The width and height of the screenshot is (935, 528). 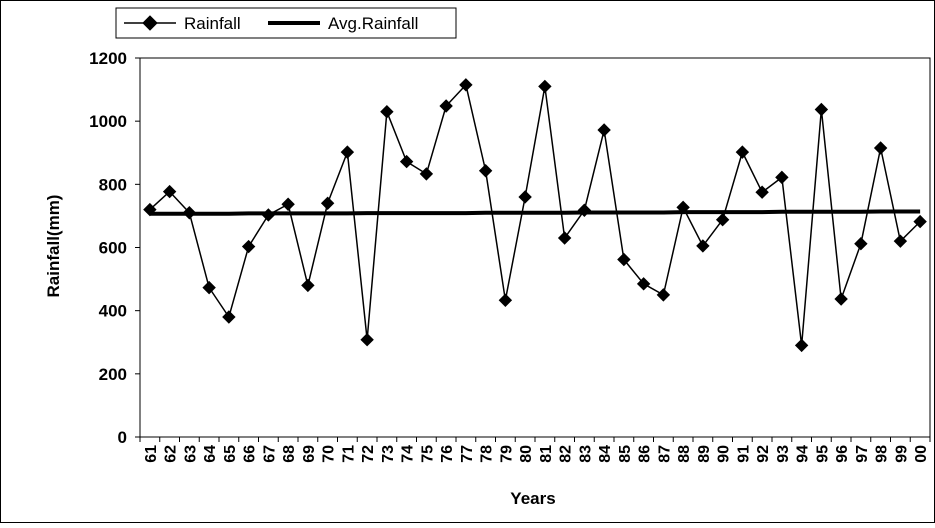 What do you see at coordinates (151, 454) in the screenshot?
I see `x-tick-label: 61` at bounding box center [151, 454].